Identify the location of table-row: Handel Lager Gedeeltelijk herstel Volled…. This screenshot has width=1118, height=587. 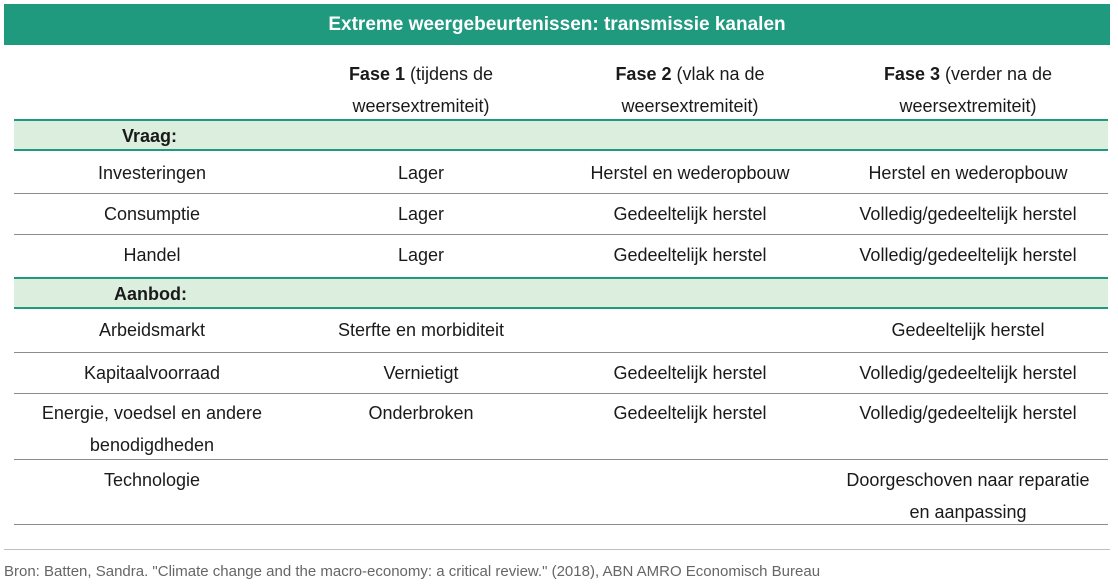
(561, 255).